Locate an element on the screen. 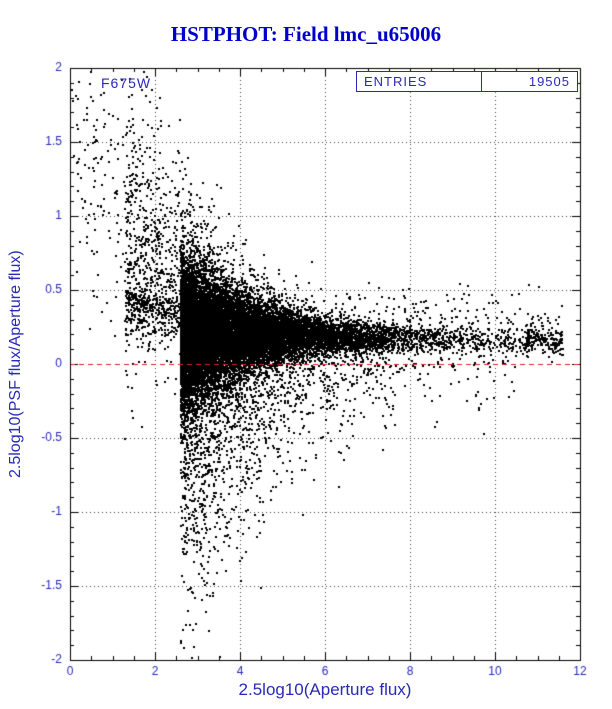  page-title: HSTPHOT: Field lmc_u65006 is located at coordinates (306, 34).